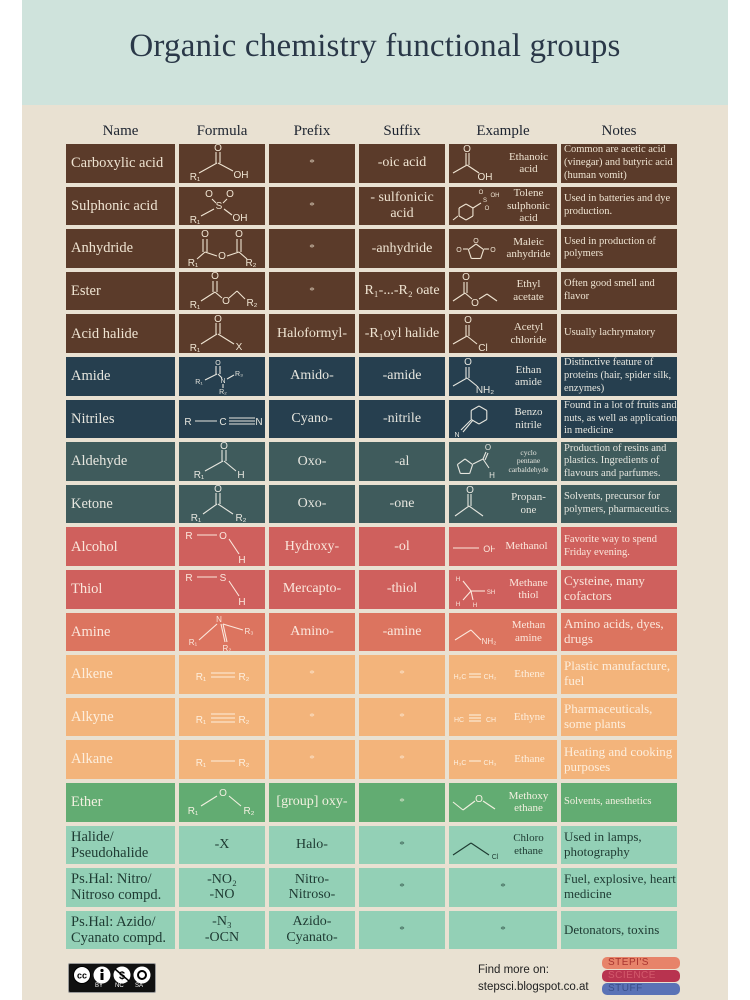 The image size is (750, 1000). I want to click on example-name: Acetyl chloride, so click(528, 333).